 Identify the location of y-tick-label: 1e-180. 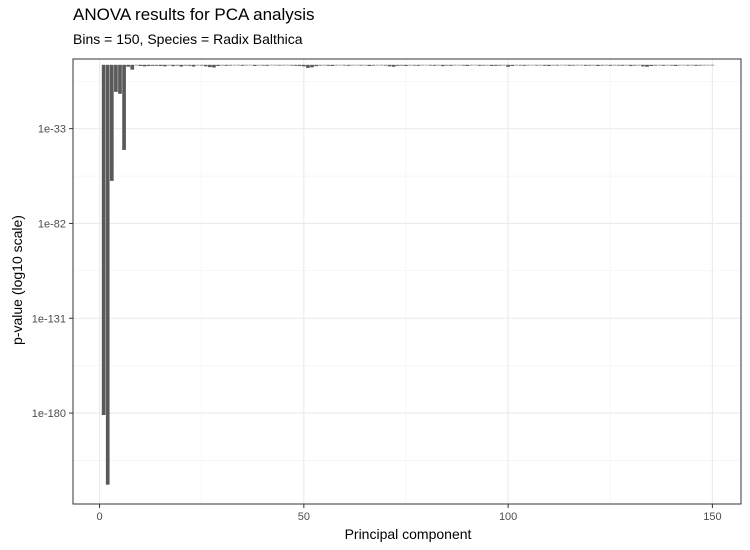
(49, 414).